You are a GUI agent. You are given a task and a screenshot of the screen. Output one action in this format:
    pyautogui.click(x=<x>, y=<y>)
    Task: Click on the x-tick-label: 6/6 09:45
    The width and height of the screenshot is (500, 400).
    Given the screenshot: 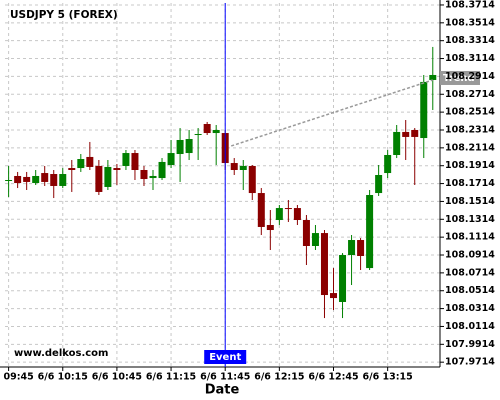 What is the action you would take?
    pyautogui.click(x=17, y=377)
    